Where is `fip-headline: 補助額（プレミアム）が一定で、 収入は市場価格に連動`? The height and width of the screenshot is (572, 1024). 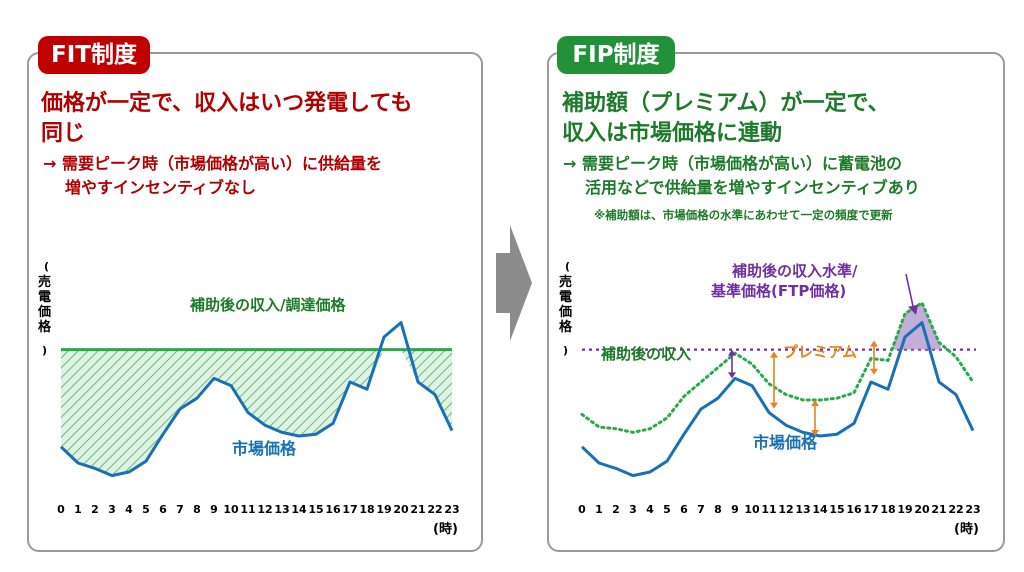
fip-headline: 補助額（プレミアム）が一定で、 収入は市場価格に連動 is located at coordinates (777, 119).